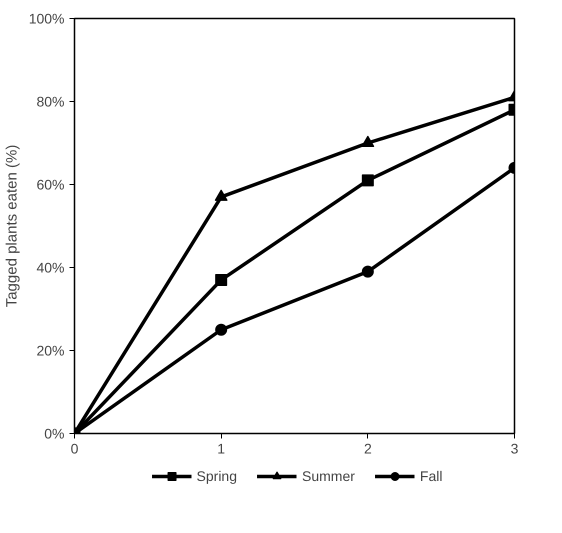 The width and height of the screenshot is (562, 533). Describe the element at coordinates (46, 18) in the screenshot. I see `y-tick-label: 100%` at that location.